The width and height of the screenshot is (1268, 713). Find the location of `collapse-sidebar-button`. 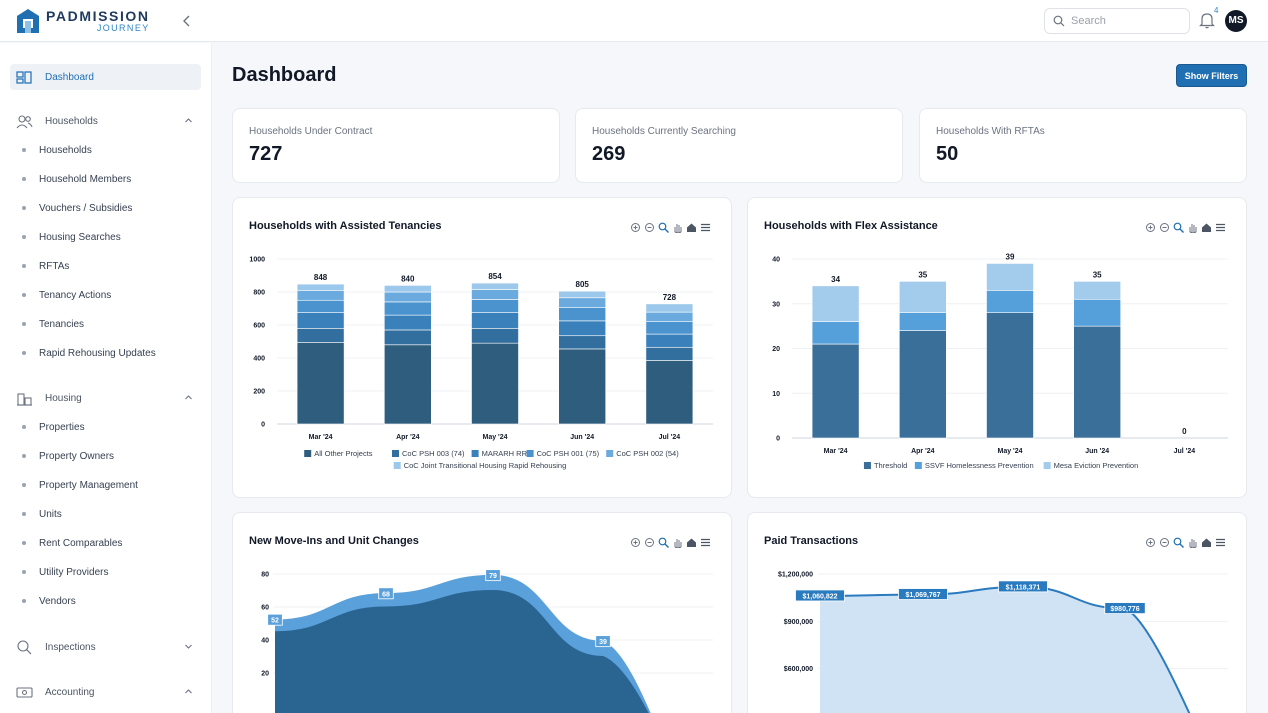

collapse-sidebar-button is located at coordinates (187, 21).